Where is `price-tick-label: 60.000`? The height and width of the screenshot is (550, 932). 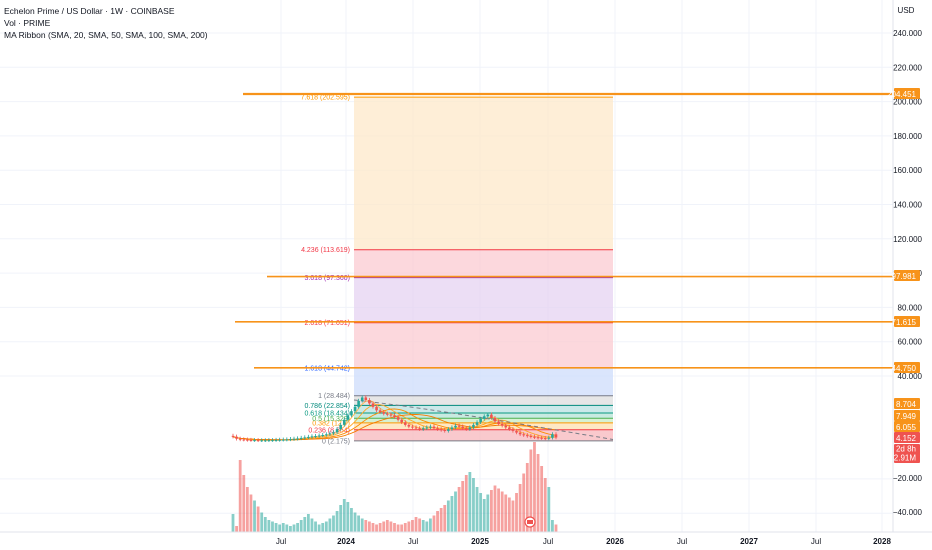 price-tick-label: 60.000 is located at coordinates (910, 342).